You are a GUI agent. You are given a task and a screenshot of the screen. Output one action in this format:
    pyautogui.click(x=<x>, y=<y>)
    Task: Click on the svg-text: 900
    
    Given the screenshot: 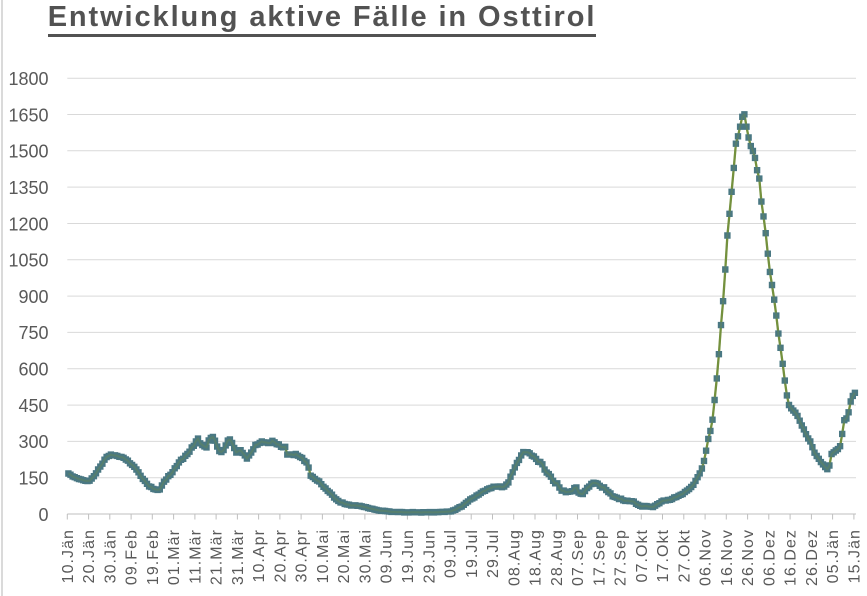 What is the action you would take?
    pyautogui.click(x=33, y=297)
    